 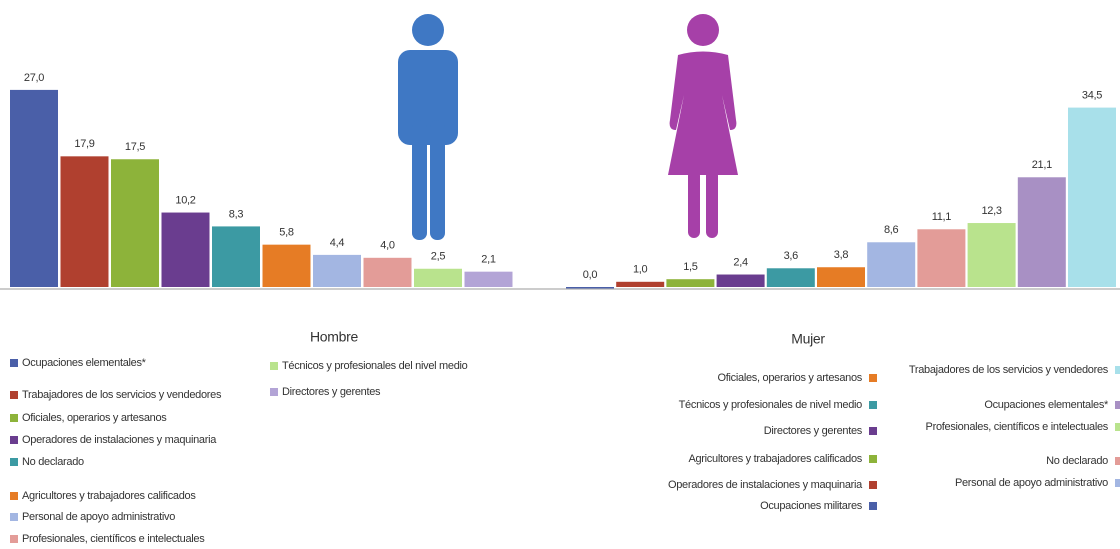 I want to click on data-label: 2,4, so click(x=740, y=262).